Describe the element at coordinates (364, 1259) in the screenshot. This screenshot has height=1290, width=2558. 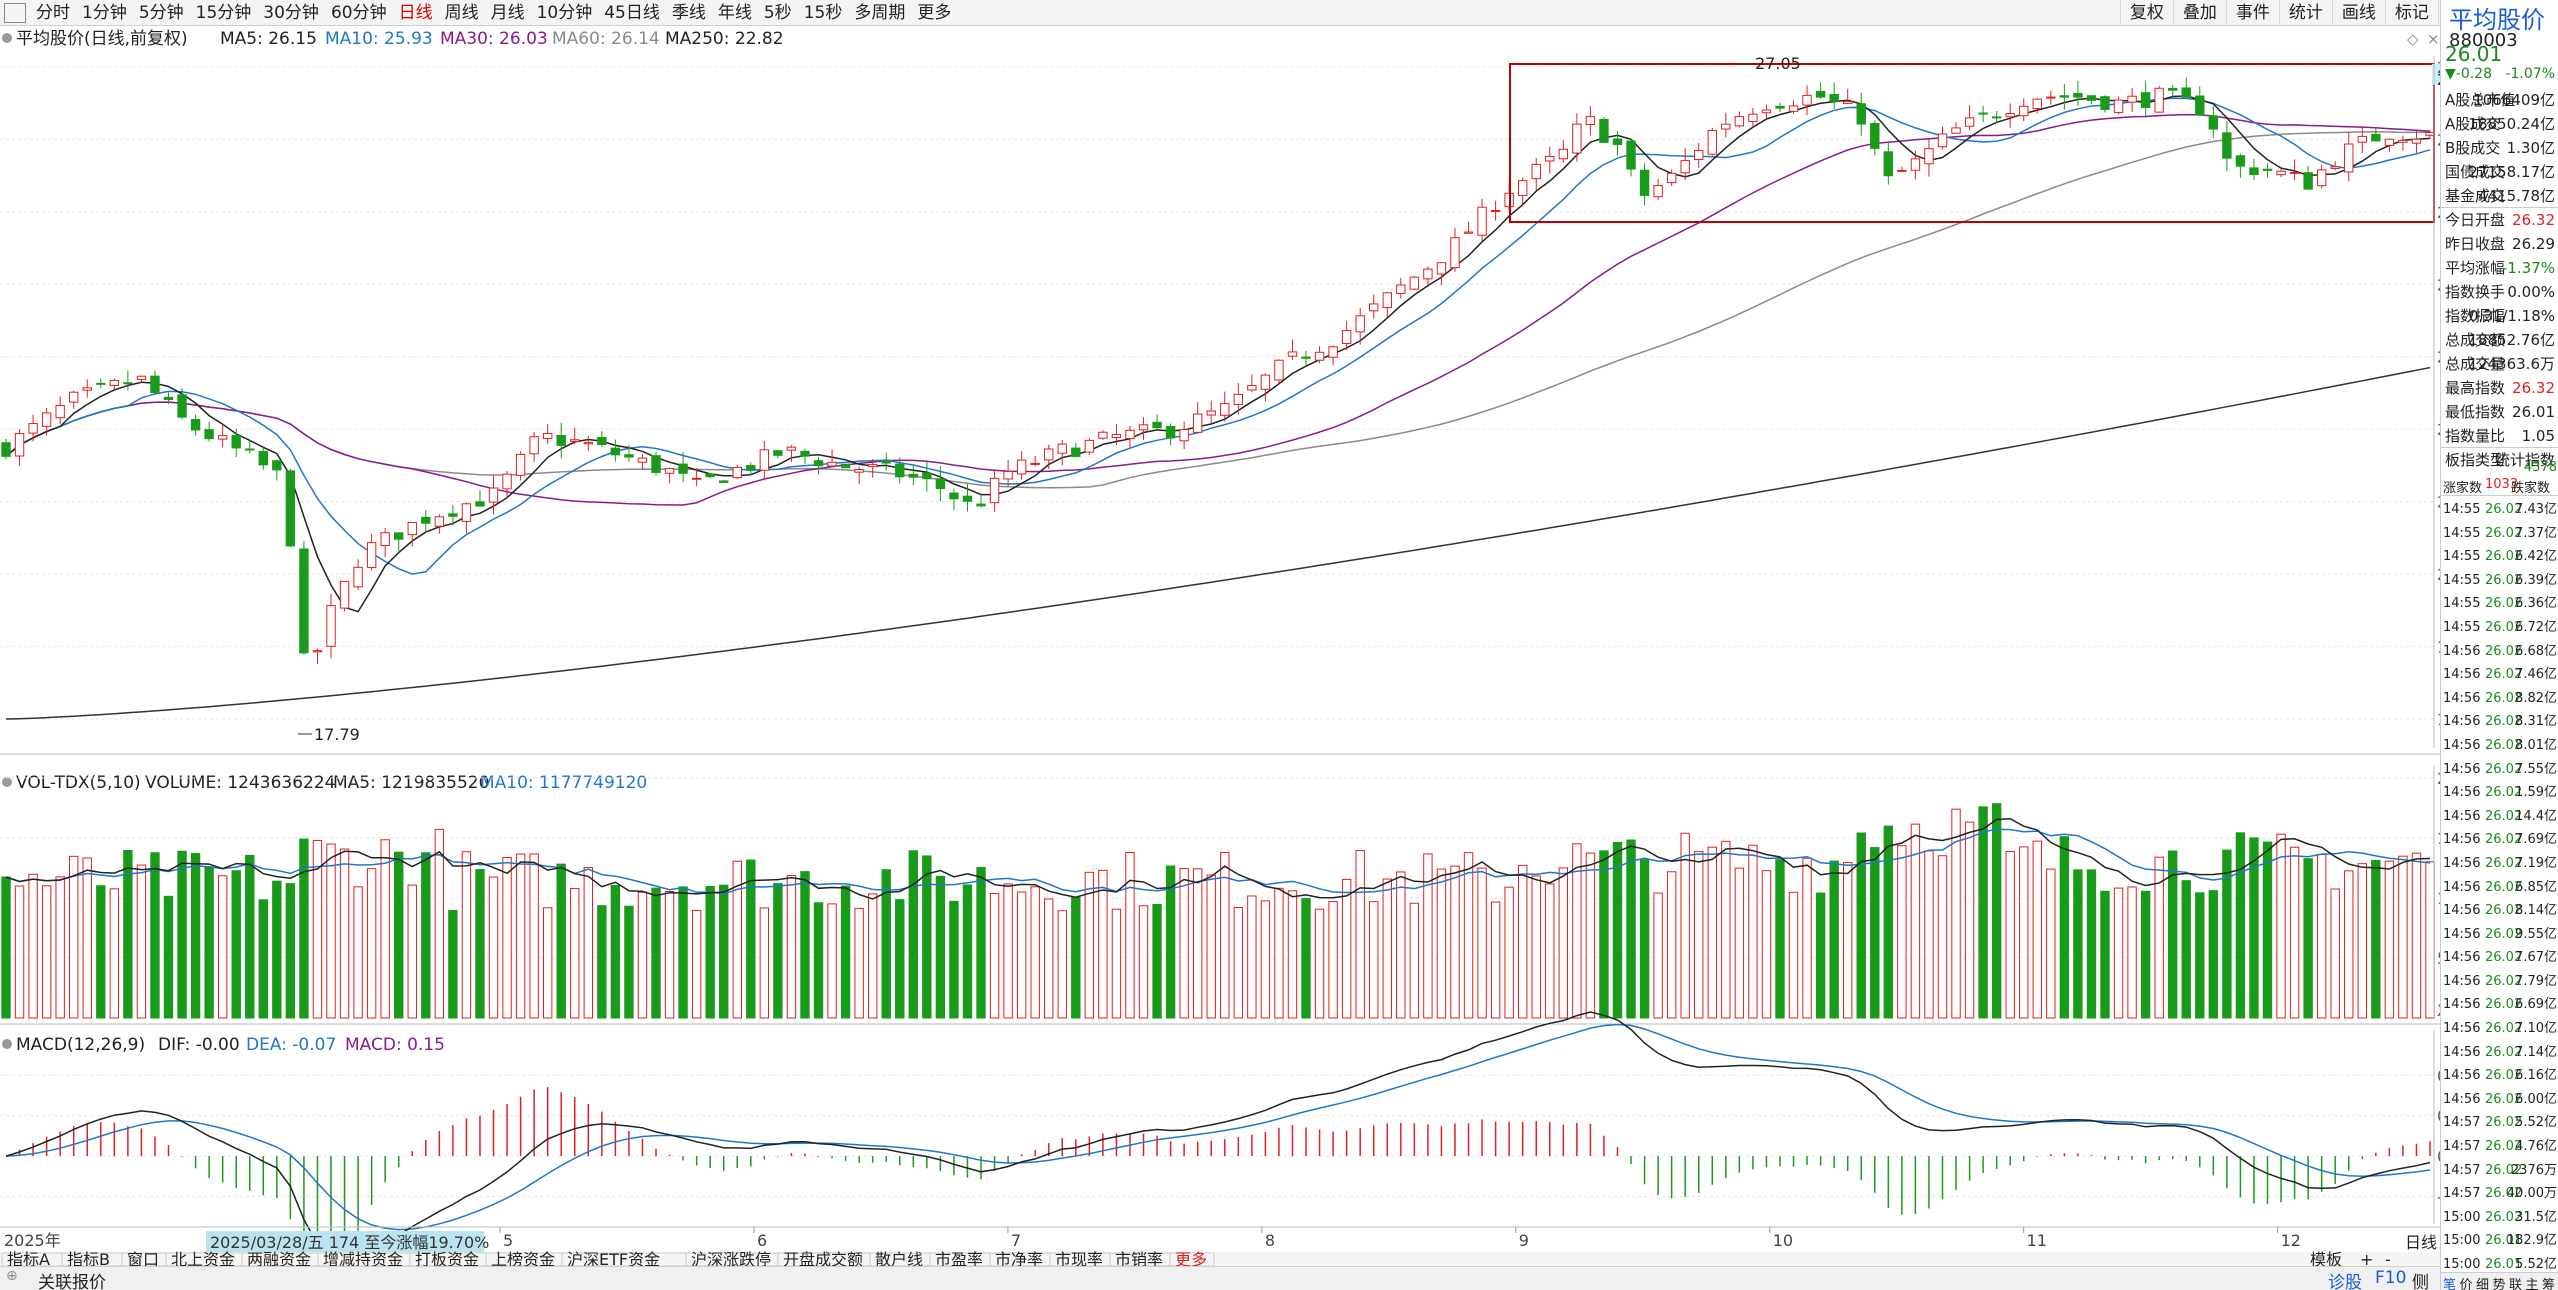
I see `indicator-tab: 增减持资金` at that location.